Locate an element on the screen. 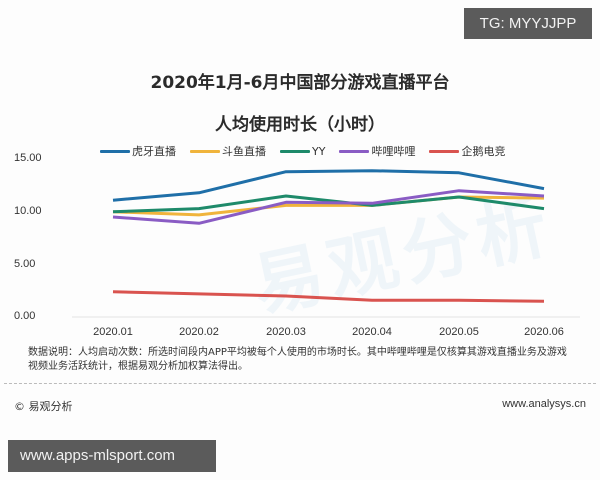 The height and width of the screenshot is (480, 600). legend-item: 企鹅电竞 is located at coordinates (467, 151).